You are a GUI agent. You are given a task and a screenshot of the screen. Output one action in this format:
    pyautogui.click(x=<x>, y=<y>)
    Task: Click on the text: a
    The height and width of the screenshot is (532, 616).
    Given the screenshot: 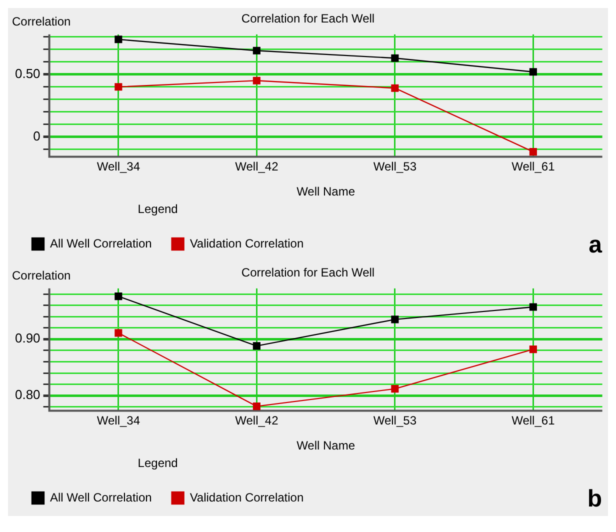 What is the action you would take?
    pyautogui.click(x=595, y=245)
    